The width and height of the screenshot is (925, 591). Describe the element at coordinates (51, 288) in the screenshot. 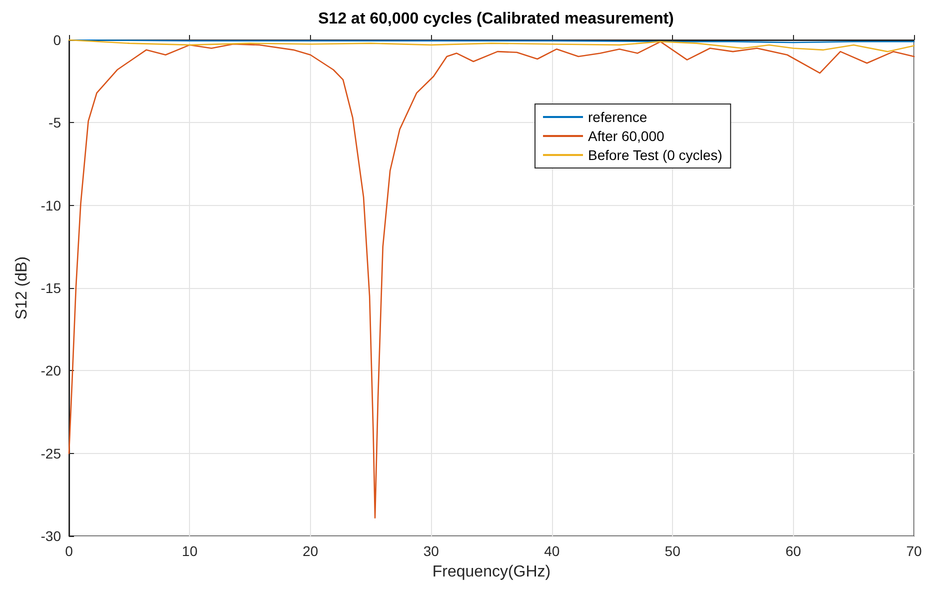

I see `y-tick-label: -15` at that location.